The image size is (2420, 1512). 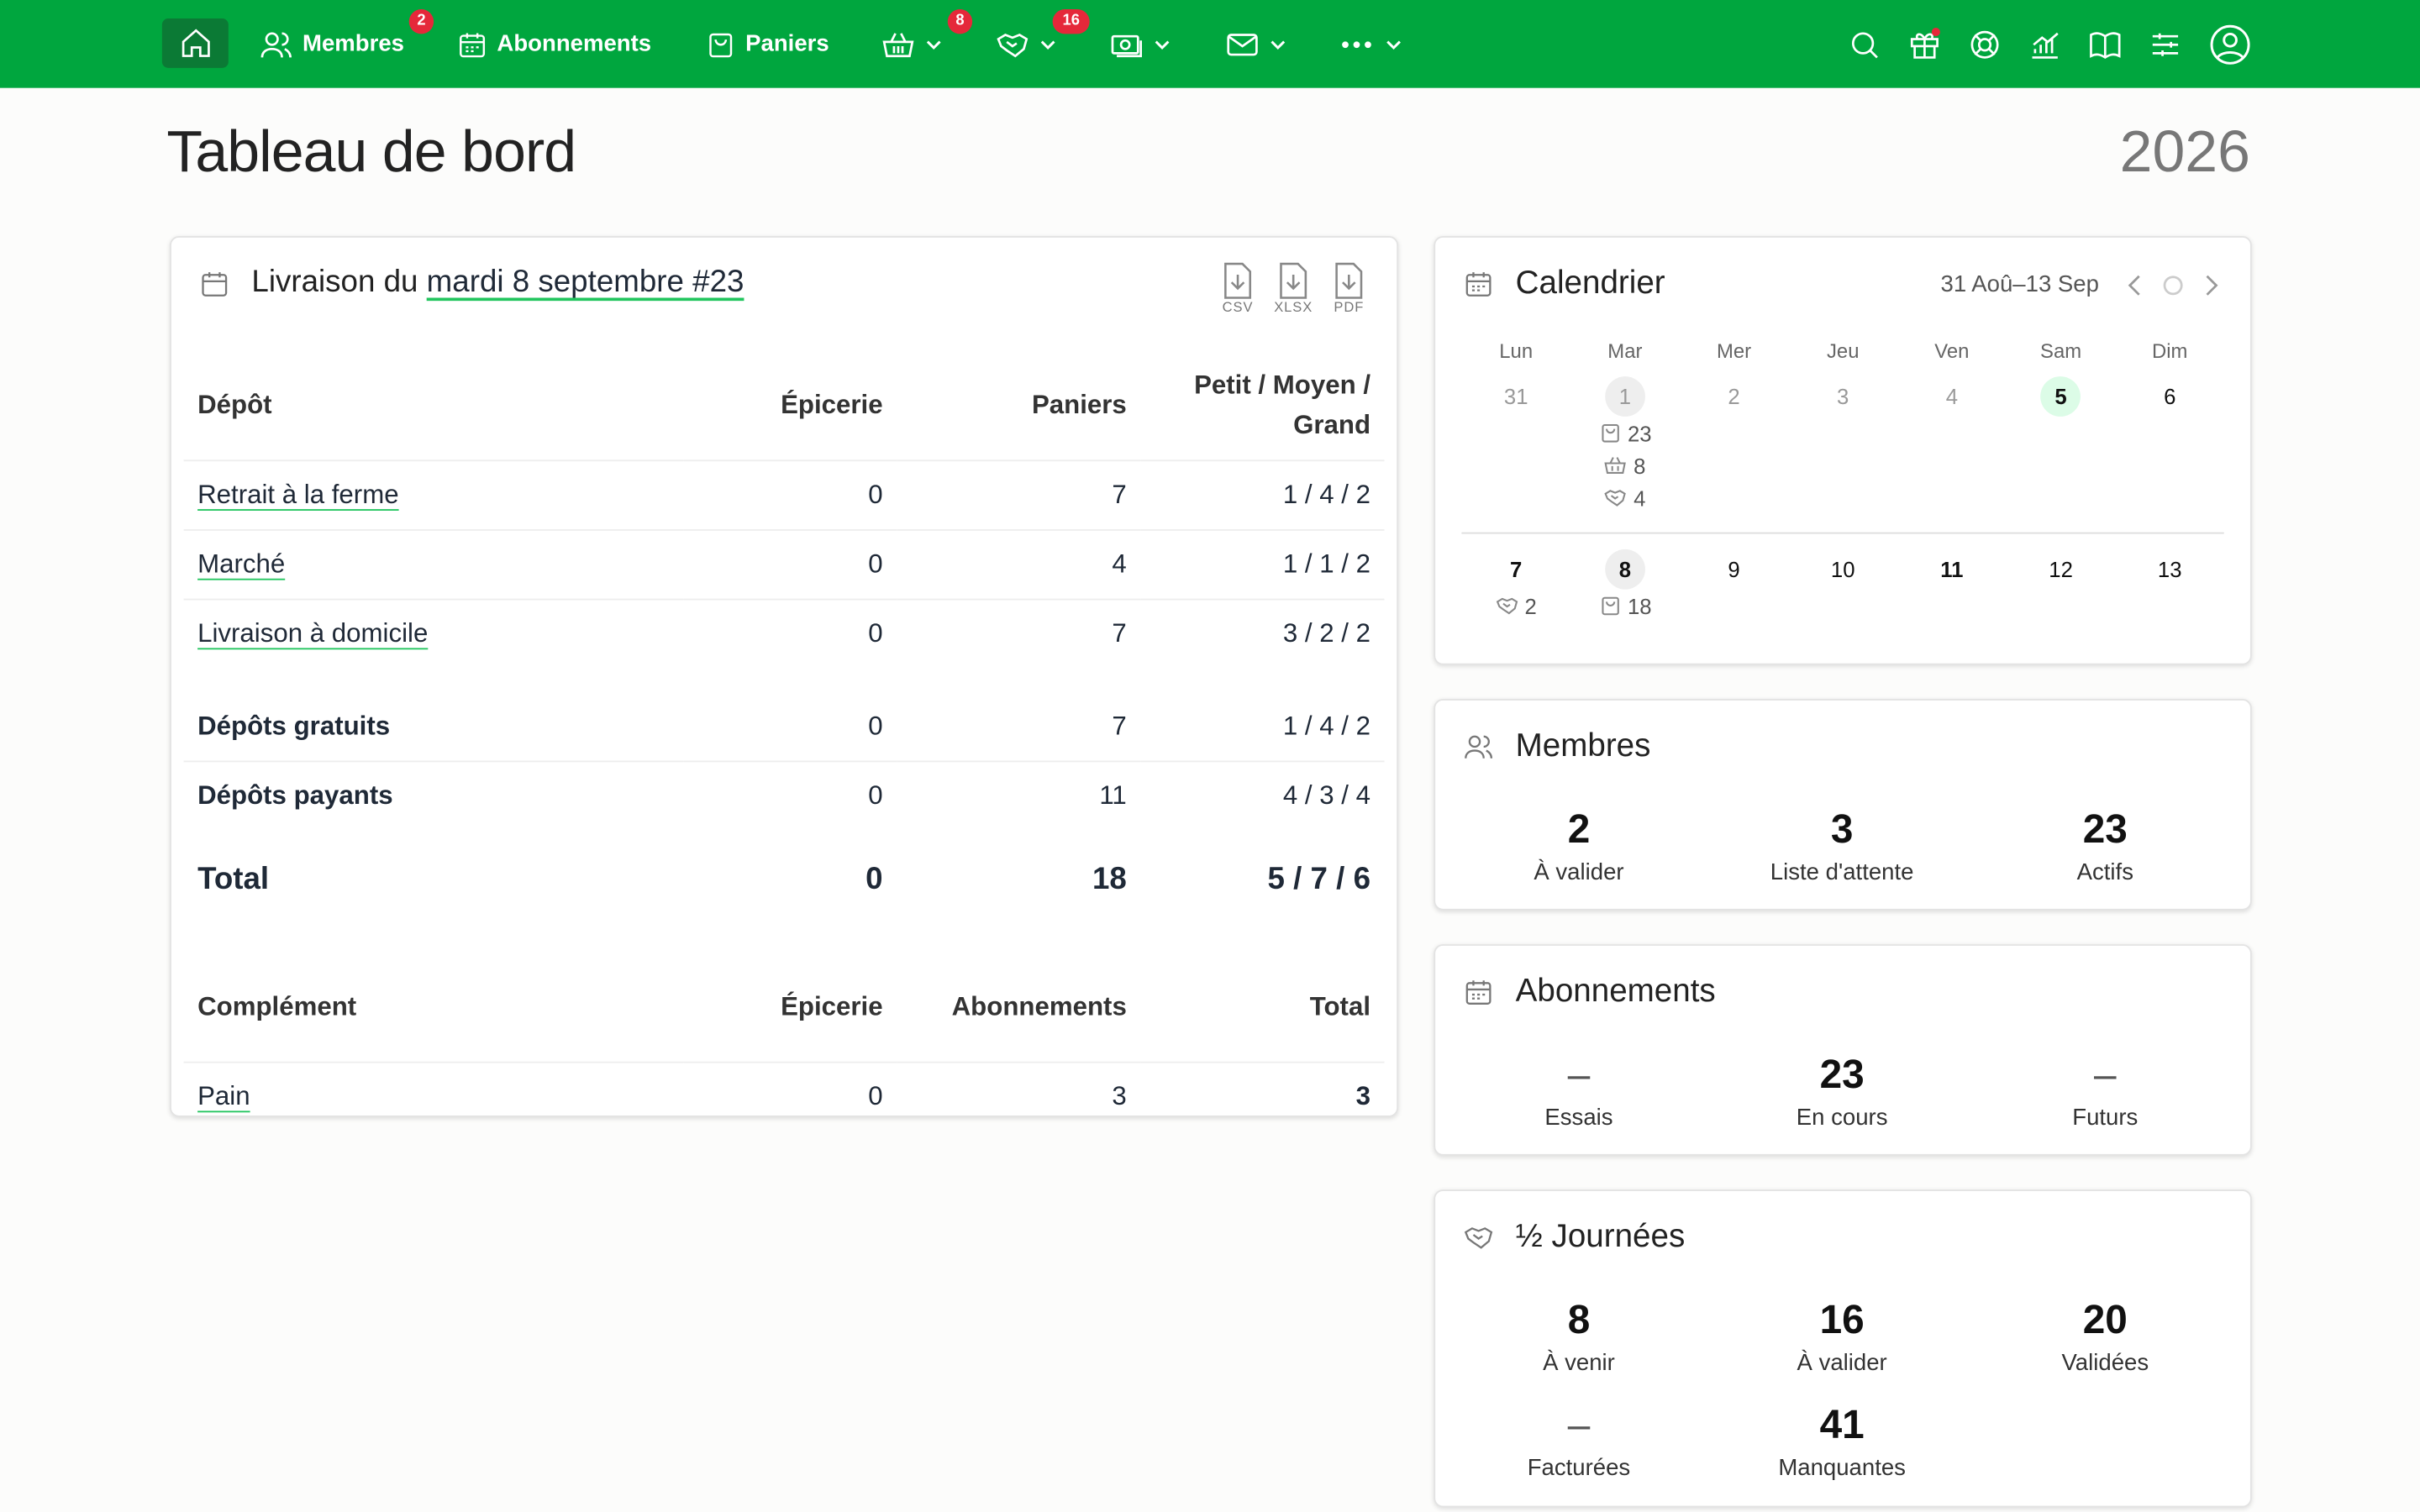 What do you see at coordinates (2020, 284) in the screenshot?
I see `calendar-range: 31 Aoû–13 Sep` at bounding box center [2020, 284].